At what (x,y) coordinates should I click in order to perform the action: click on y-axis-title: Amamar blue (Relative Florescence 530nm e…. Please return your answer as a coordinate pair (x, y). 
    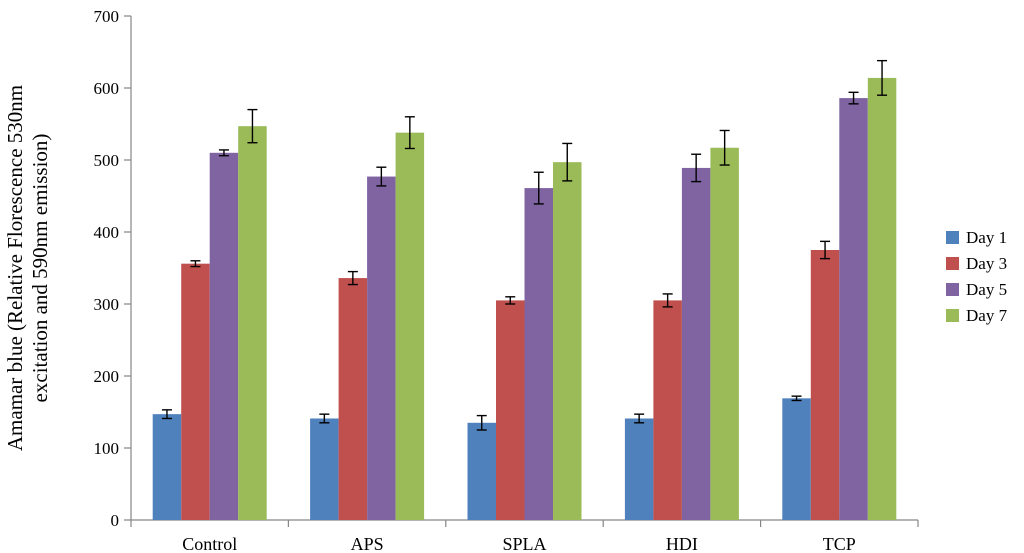
    Looking at the image, I should click on (27, 268).